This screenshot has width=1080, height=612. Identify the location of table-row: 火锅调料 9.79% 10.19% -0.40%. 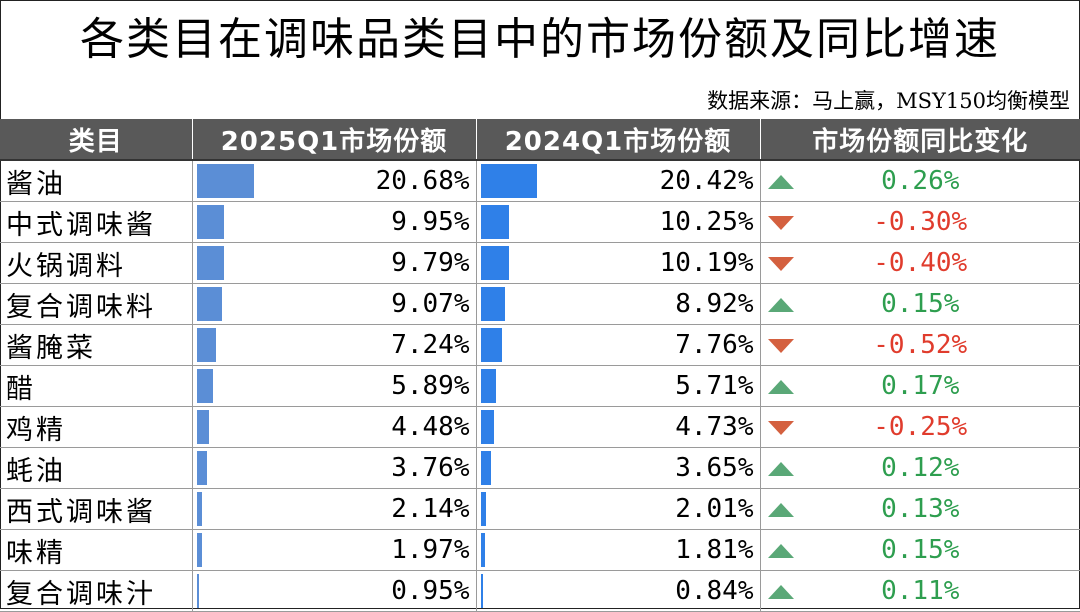
(540, 263).